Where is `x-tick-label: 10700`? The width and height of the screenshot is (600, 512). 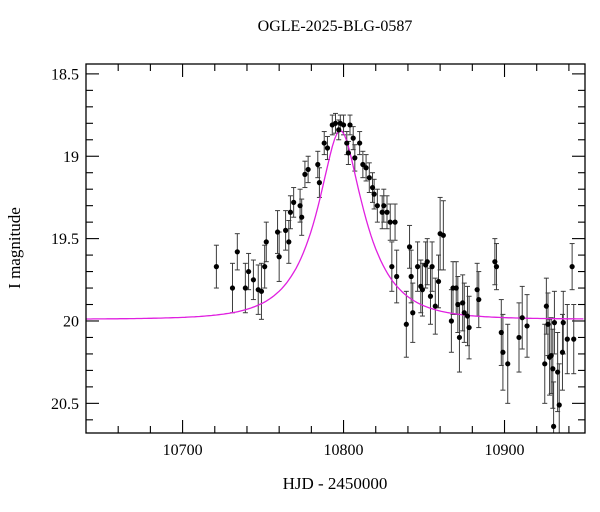 x-tick-label: 10700 is located at coordinates (183, 450).